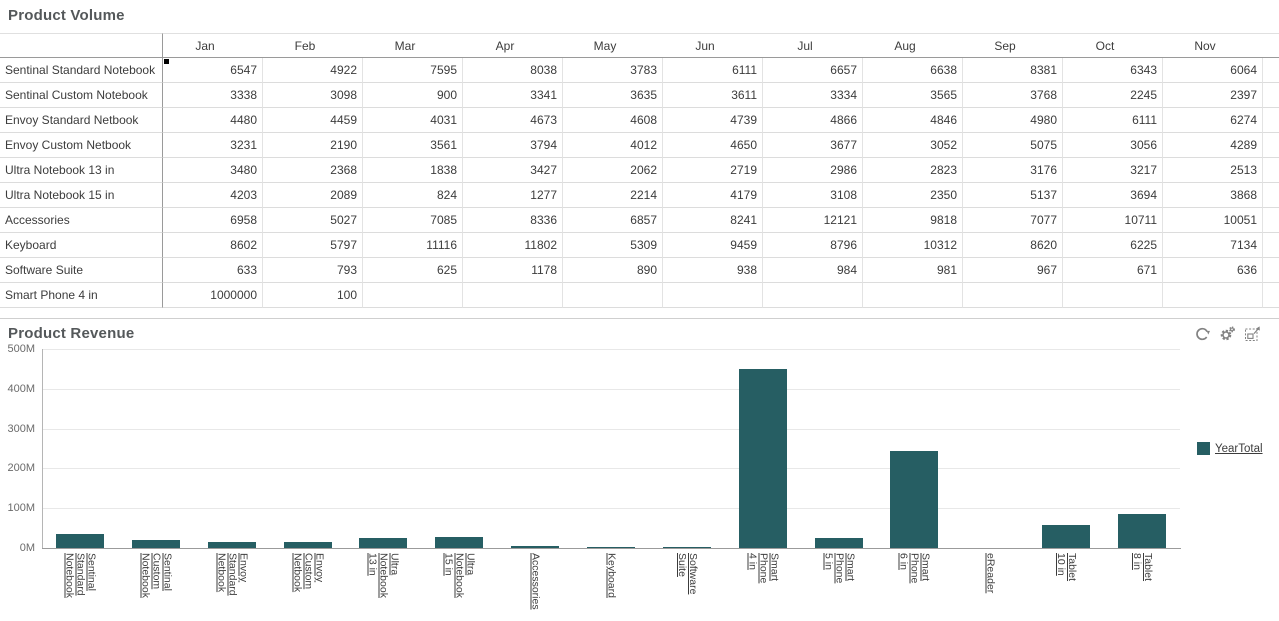 The image size is (1279, 621). Describe the element at coordinates (413, 45) in the screenshot. I see `column-header-mar: Mar` at that location.